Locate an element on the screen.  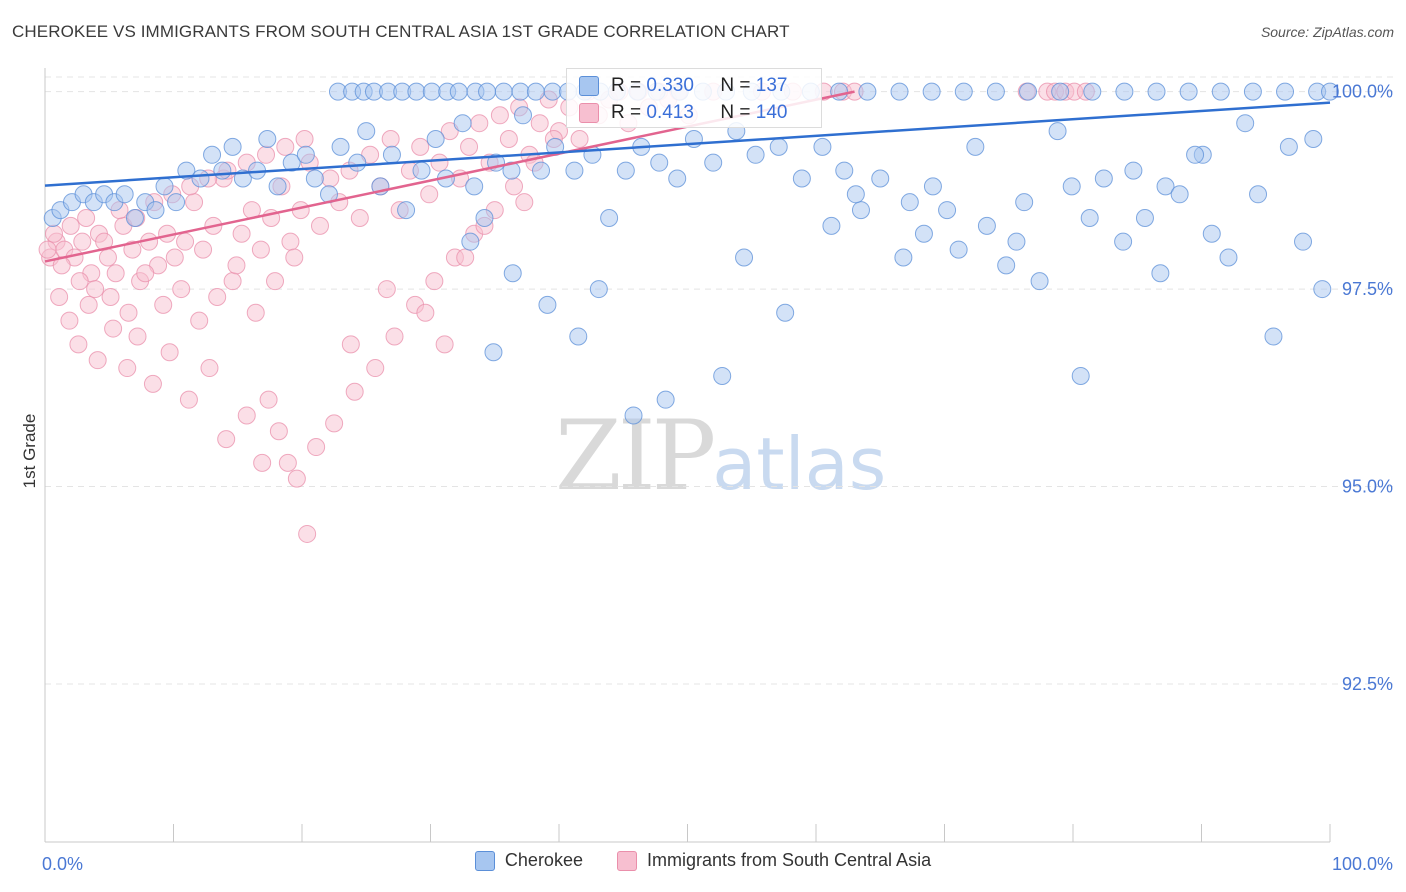
watermark-atlas: atlas is located at coordinates (799, 464).